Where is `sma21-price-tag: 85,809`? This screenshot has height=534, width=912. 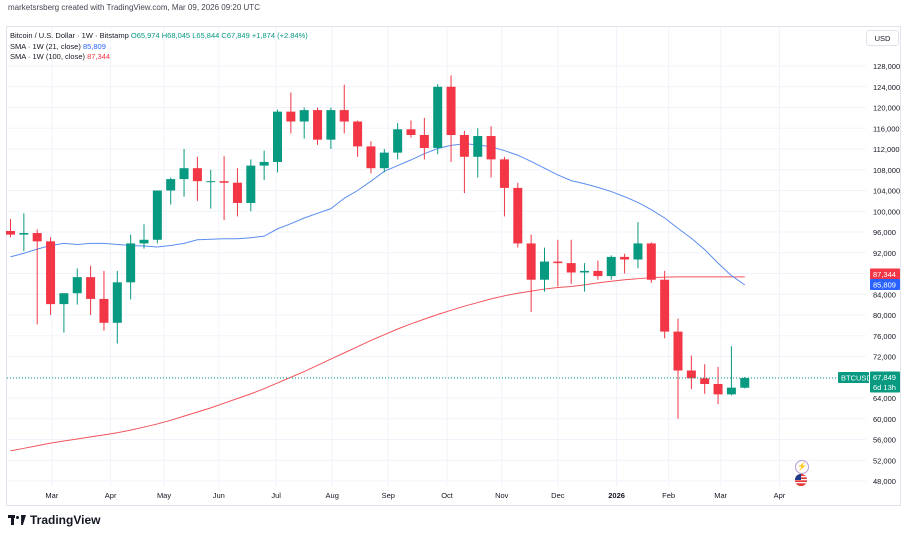
sma21-price-tag: 85,809 is located at coordinates (885, 284).